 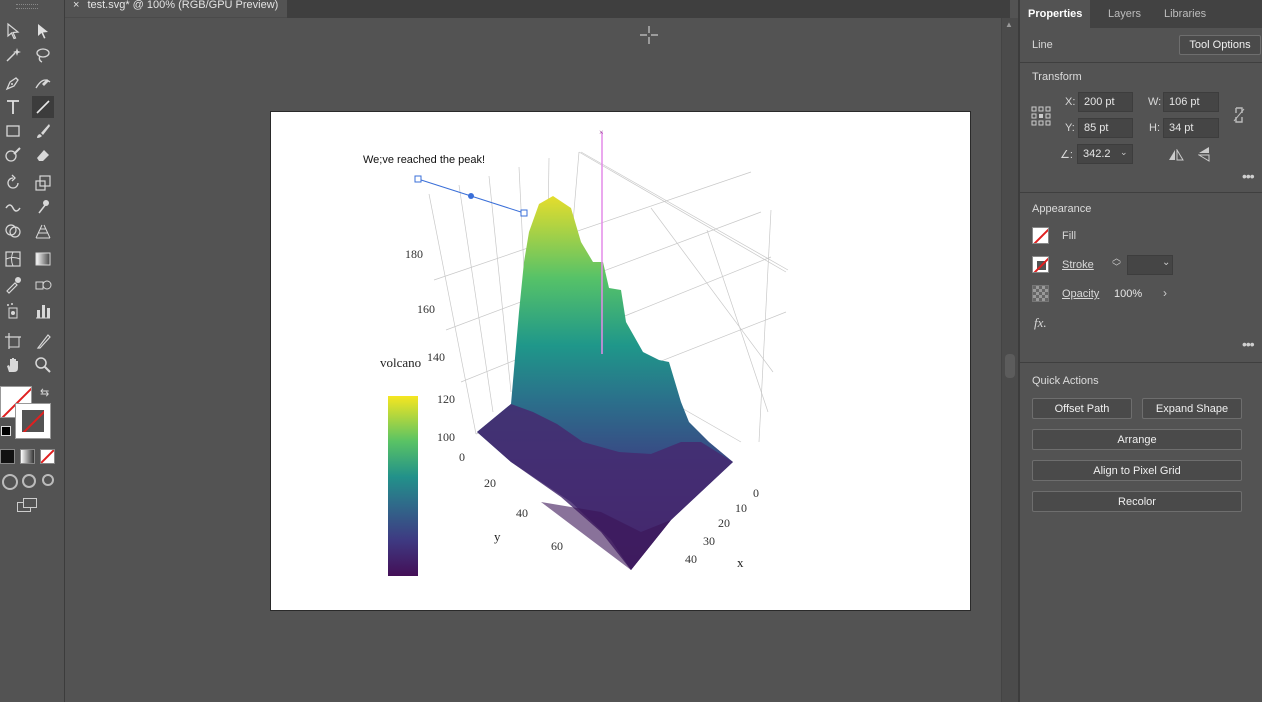 I want to click on direct-selection-tool-icon, so click(x=43, y=31).